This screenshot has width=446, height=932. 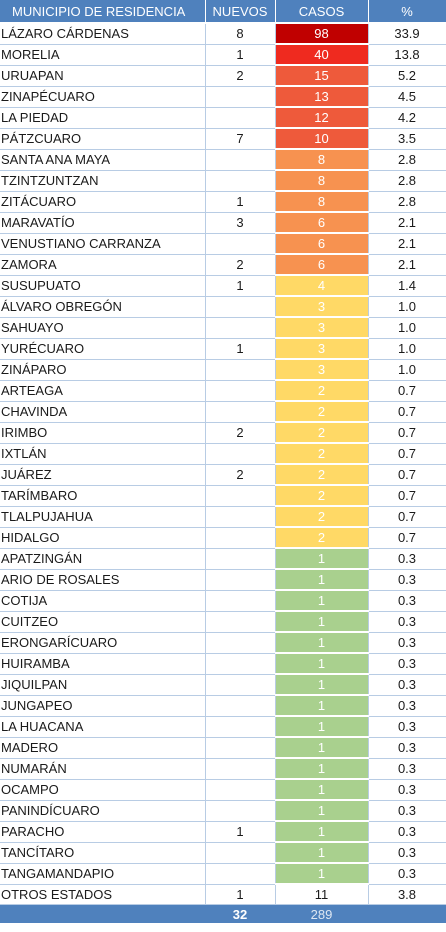 What do you see at coordinates (103, 391) in the screenshot?
I see `municipio-cell: ARTEAGA` at bounding box center [103, 391].